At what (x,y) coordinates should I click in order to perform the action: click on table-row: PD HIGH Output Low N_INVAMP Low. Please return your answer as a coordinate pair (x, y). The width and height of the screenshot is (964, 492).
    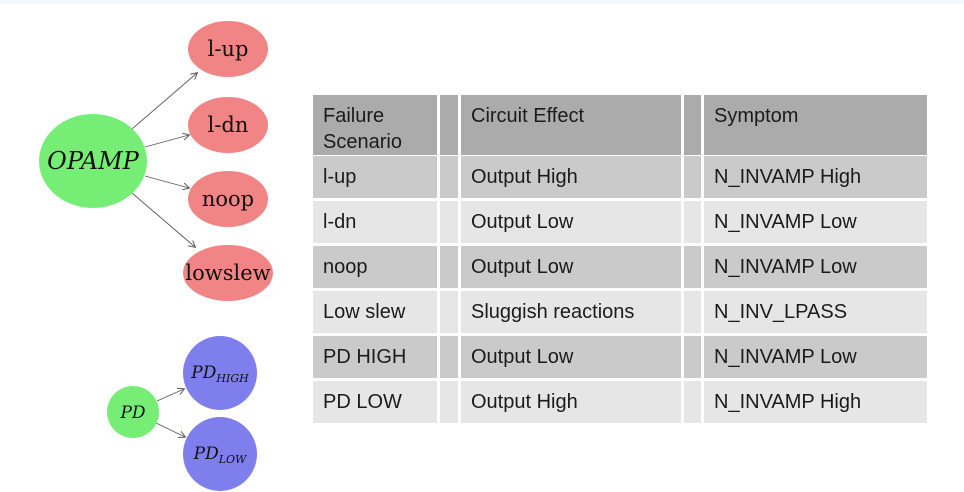
    Looking at the image, I should click on (620, 357).